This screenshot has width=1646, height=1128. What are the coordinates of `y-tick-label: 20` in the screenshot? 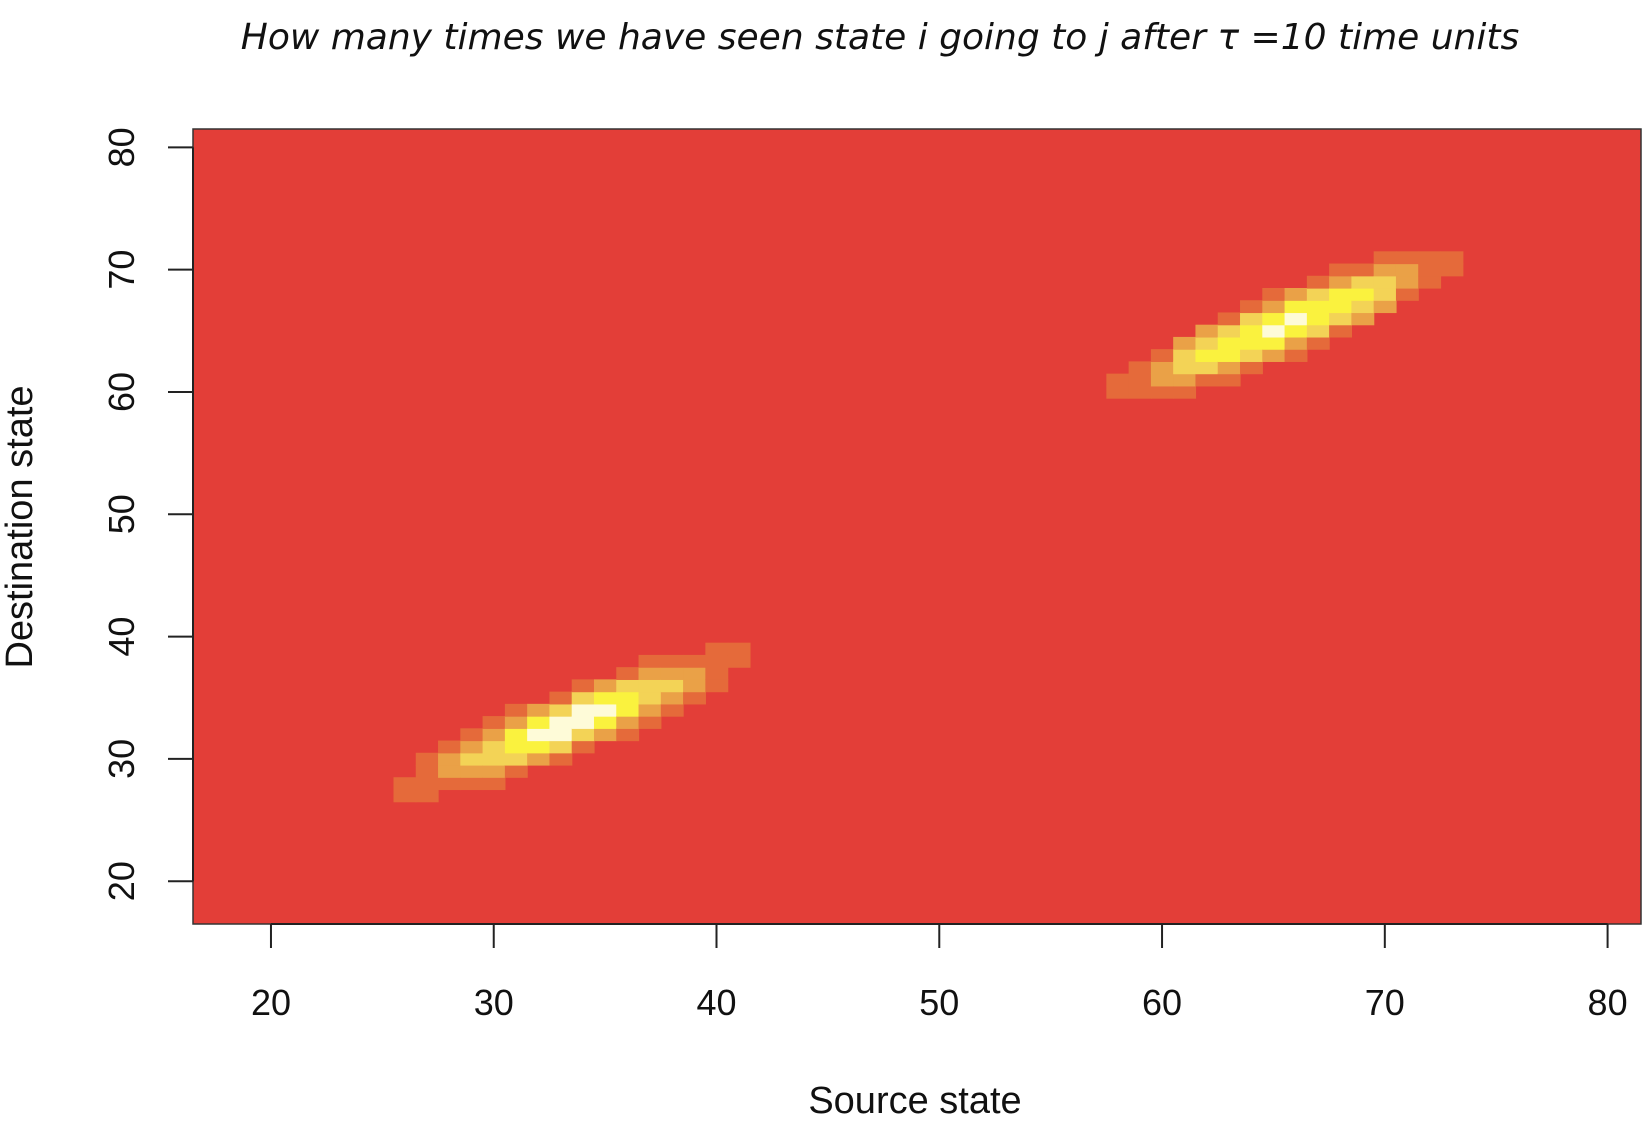 It's located at (121, 881).